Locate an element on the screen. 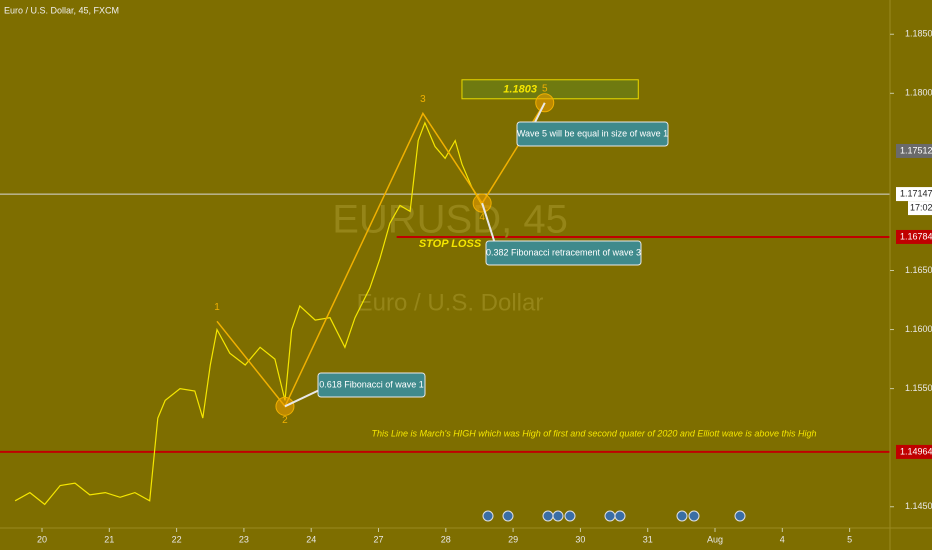  callout-text: Wave 5 will be equal in size of wave 1 is located at coordinates (592, 133).